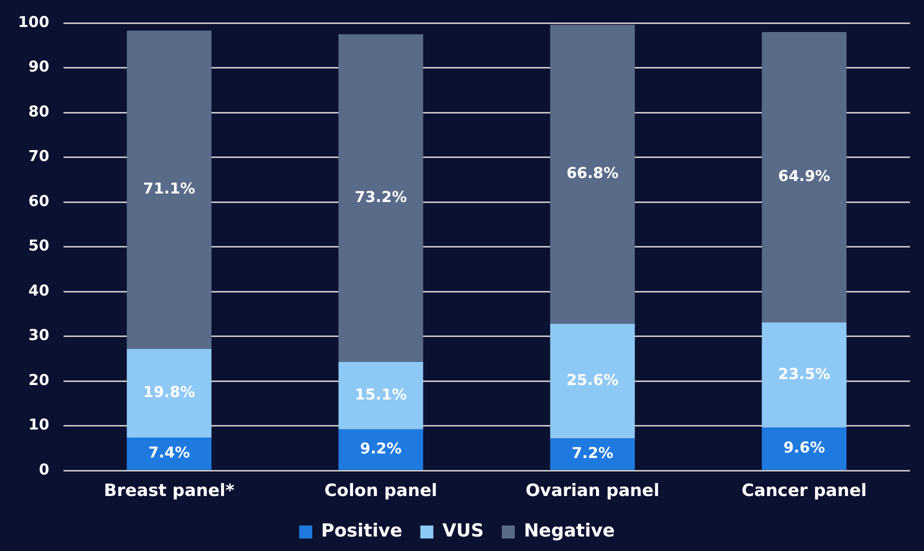 The image size is (924, 551). I want to click on data-label: 71.1%, so click(169, 189).